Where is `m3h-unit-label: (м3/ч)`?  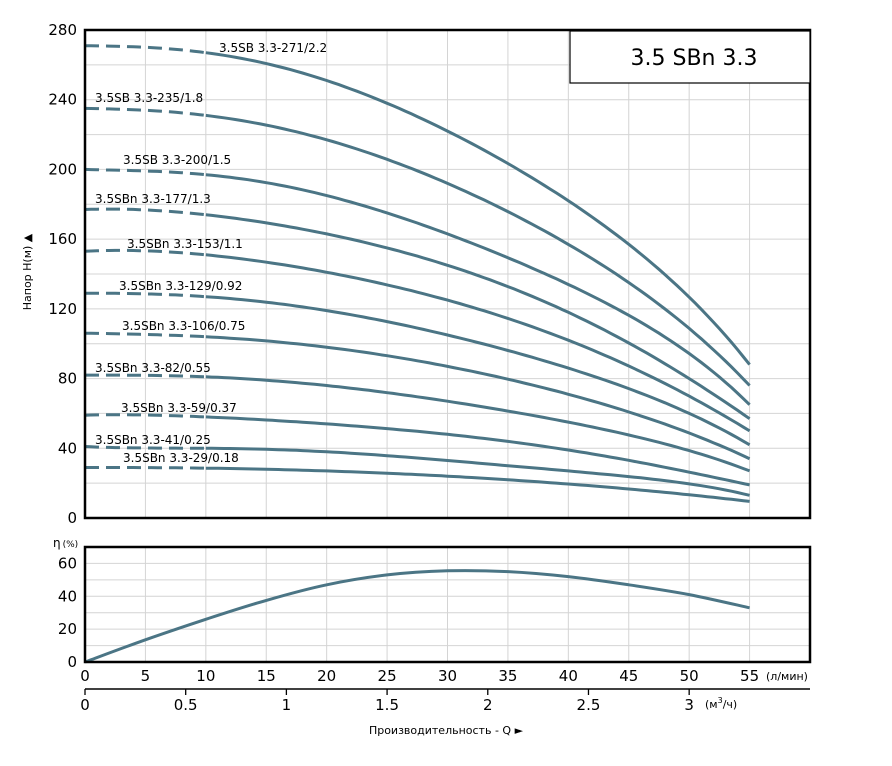
m3h-unit-label: (м3/ч) is located at coordinates (721, 703).